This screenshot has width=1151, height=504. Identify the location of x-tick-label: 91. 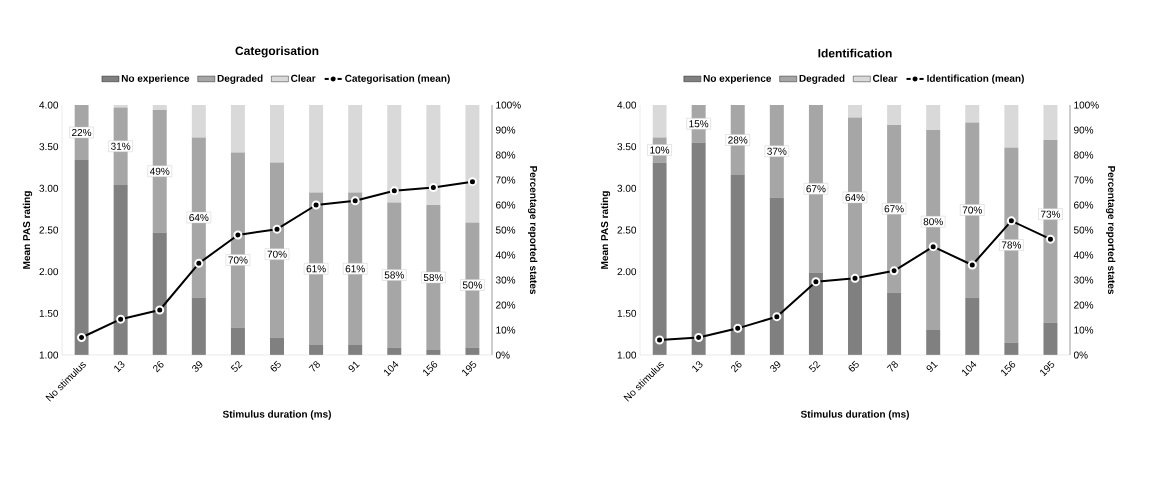
(354, 366).